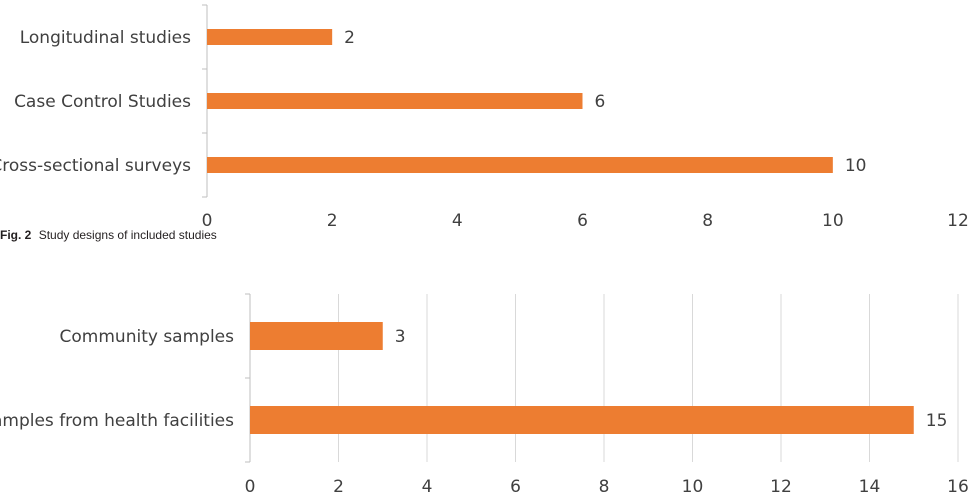  I want to click on x-tick-label: 14, so click(870, 486).